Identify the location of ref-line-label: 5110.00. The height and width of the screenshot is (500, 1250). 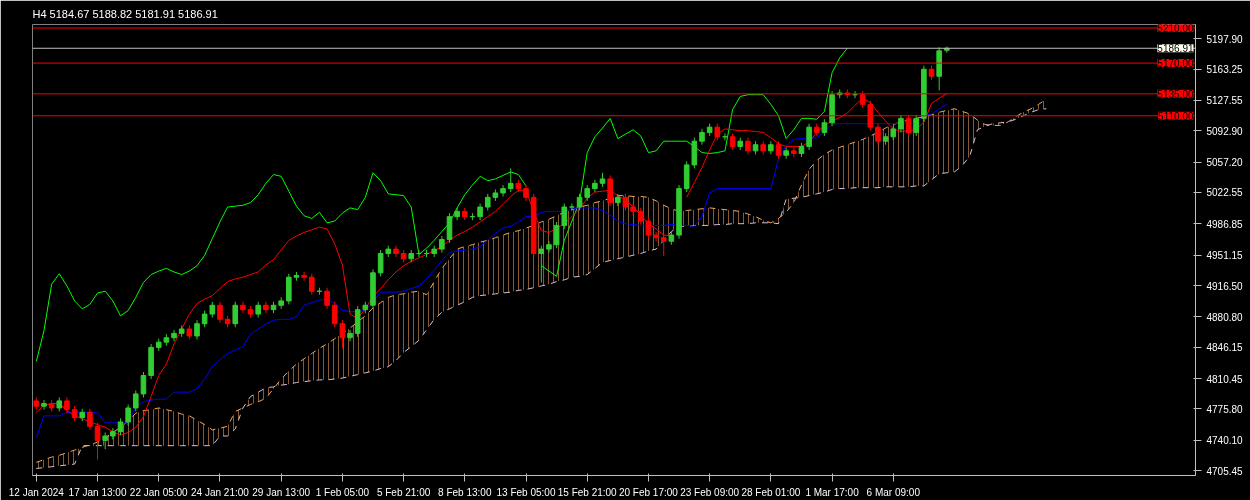
(1176, 116).